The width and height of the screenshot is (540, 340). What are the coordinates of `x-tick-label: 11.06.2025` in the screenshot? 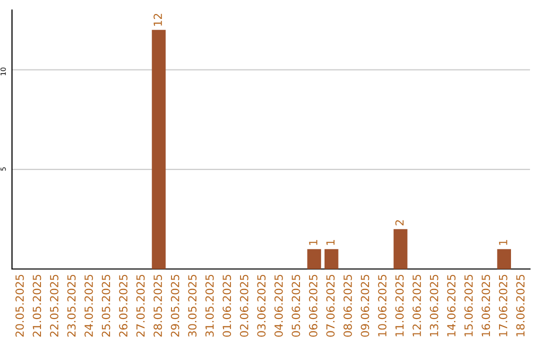 It's located at (399, 305).